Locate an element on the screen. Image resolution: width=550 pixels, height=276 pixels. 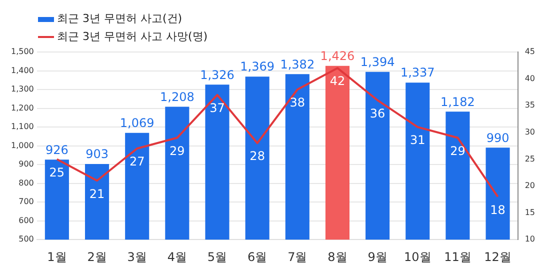
y-tick-label: 1,300 is located at coordinates (22, 89).